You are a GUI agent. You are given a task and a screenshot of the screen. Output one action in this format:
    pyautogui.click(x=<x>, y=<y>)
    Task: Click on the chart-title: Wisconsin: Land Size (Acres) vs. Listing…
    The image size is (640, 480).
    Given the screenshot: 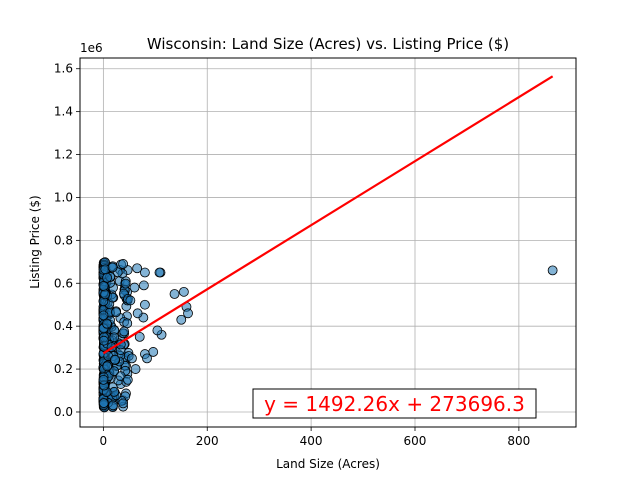 What is the action you would take?
    pyautogui.click(x=328, y=44)
    